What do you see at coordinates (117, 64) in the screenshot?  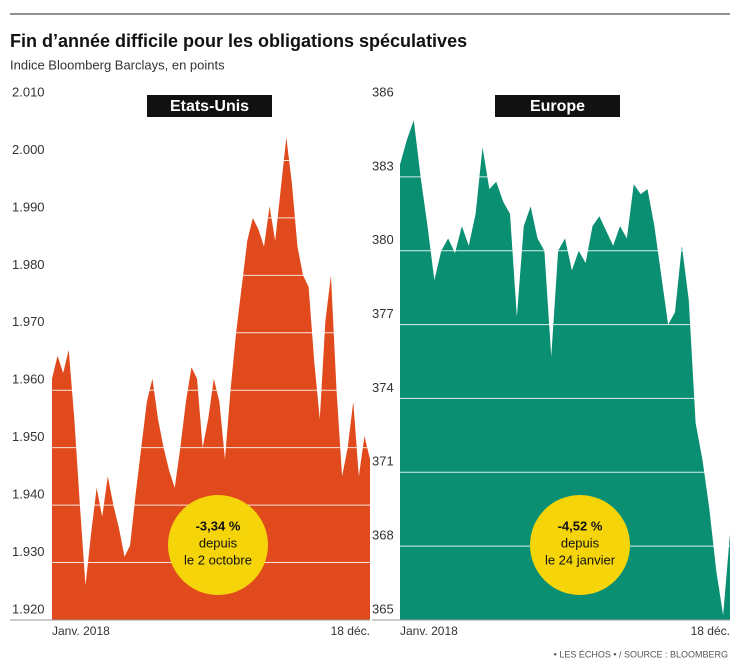 I see `page-subtitle: Indice Bloomberg Barclays, en points` at bounding box center [117, 64].